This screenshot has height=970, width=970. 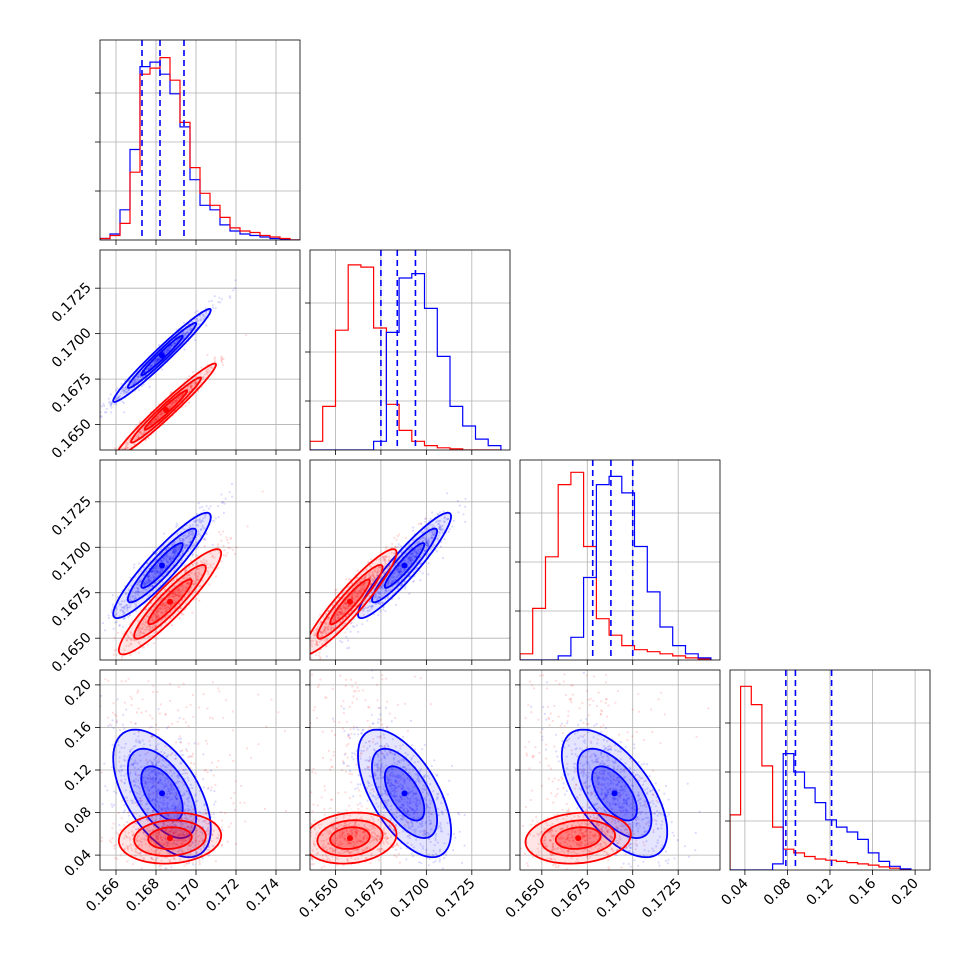 What do you see at coordinates (197, 142) in the screenshot?
I see `hist-grid` at bounding box center [197, 142].